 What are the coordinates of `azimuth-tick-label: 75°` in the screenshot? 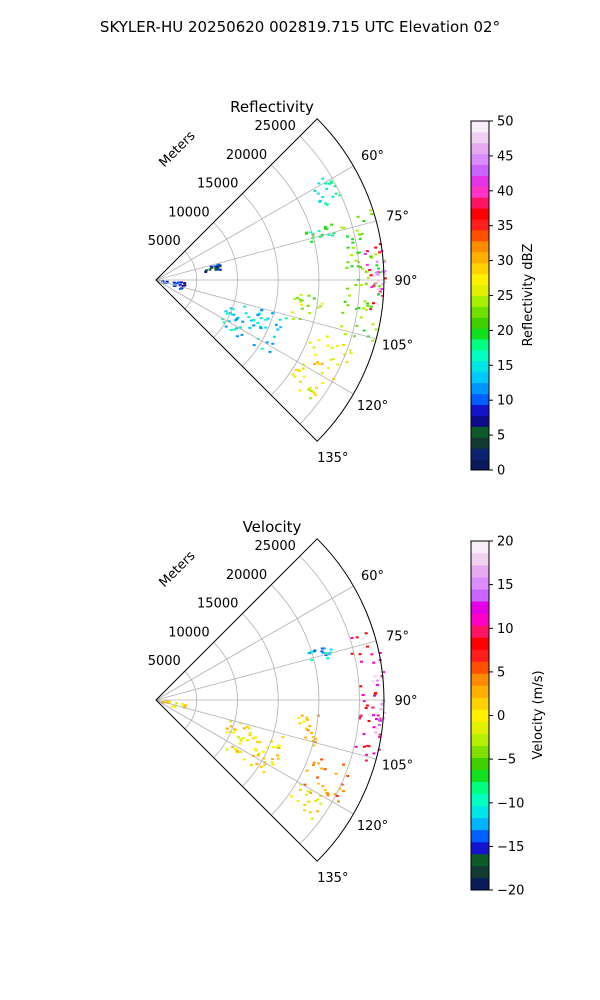 It's located at (397, 636).